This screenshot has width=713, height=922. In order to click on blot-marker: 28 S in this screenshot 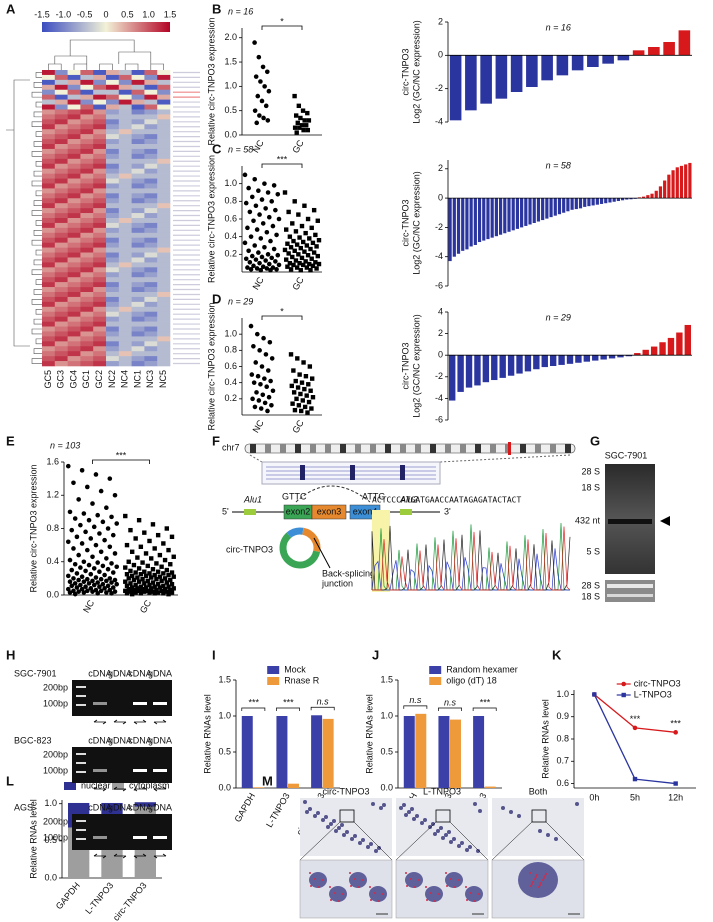, I will do `click(590, 585)`.